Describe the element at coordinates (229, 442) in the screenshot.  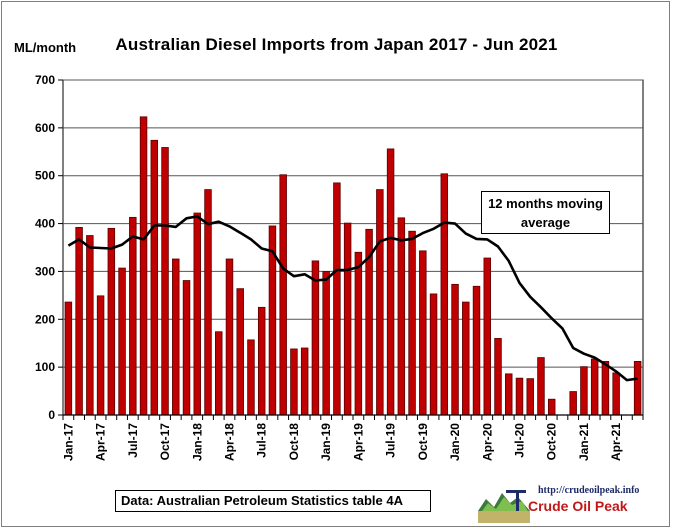
I see `x-tick-label: Apr-18` at that location.